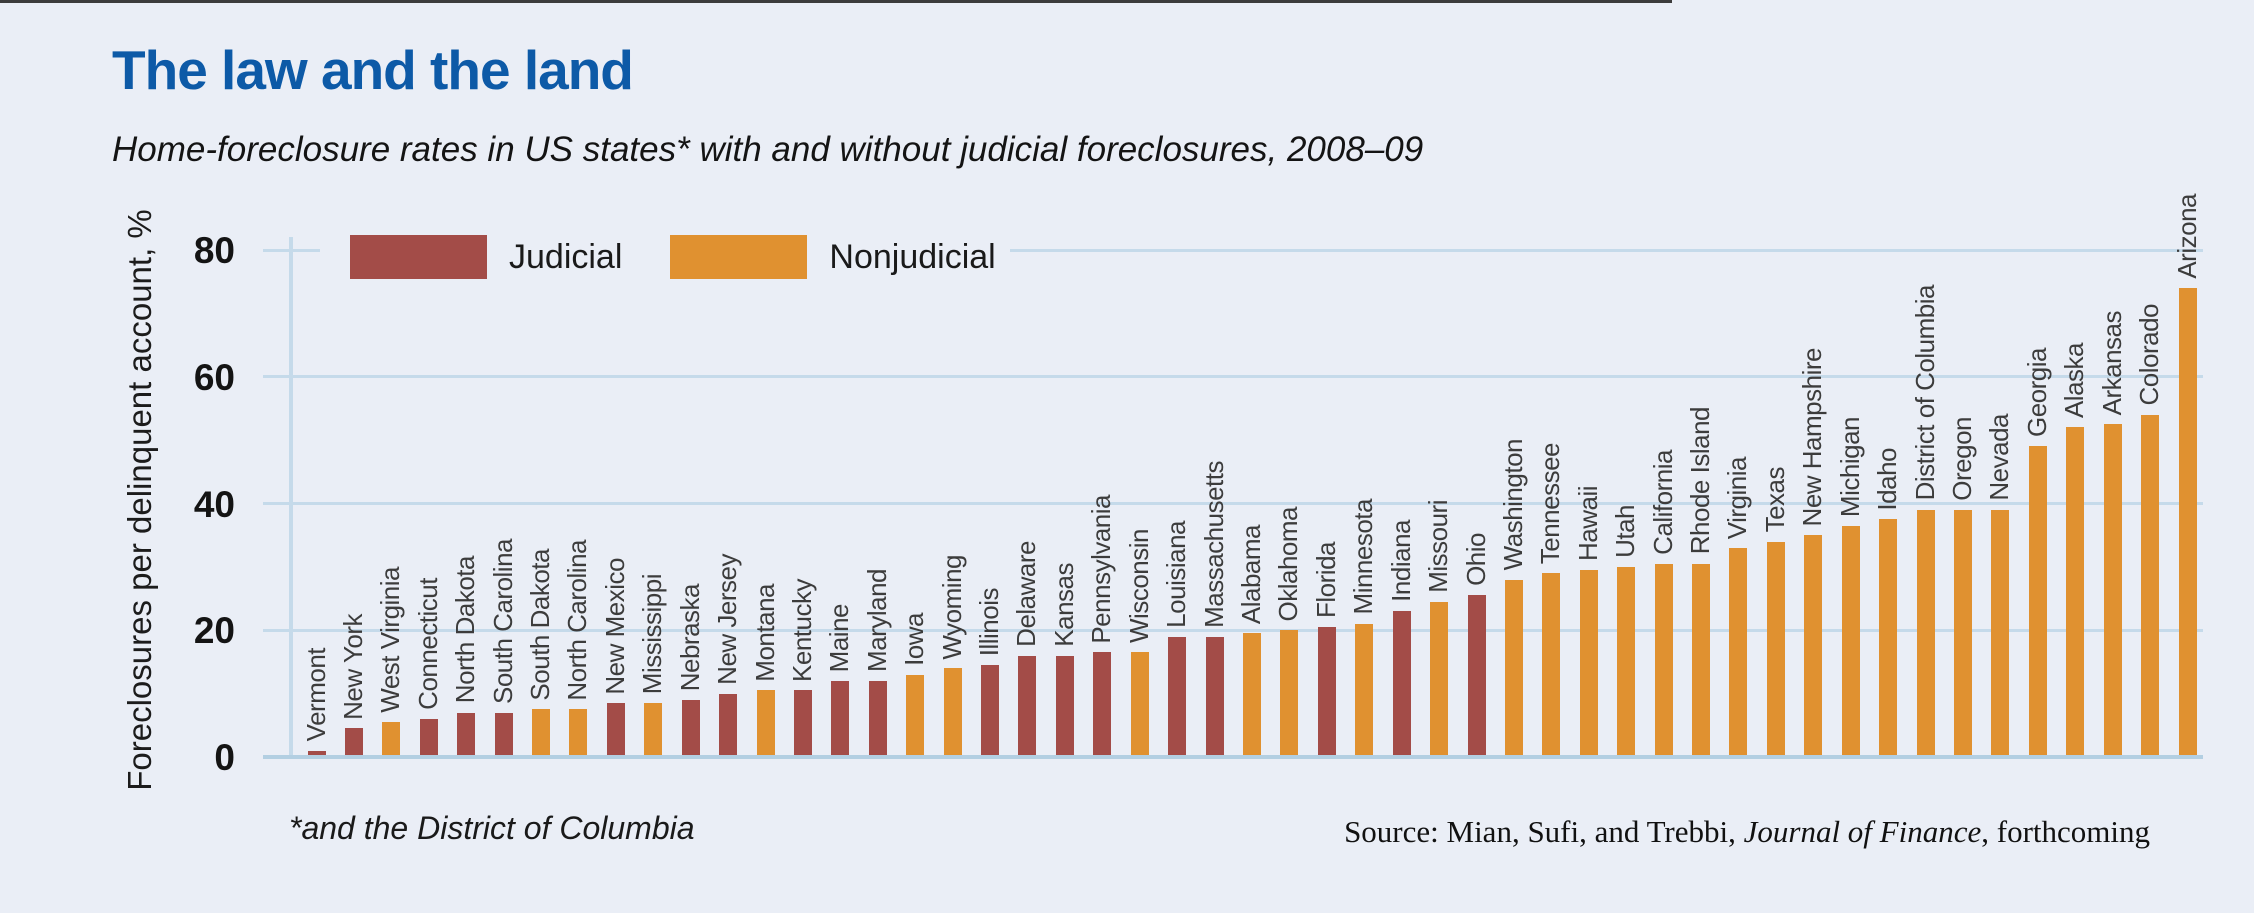  Describe the element at coordinates (1738, 652) in the screenshot. I see `bar-virginia` at that location.